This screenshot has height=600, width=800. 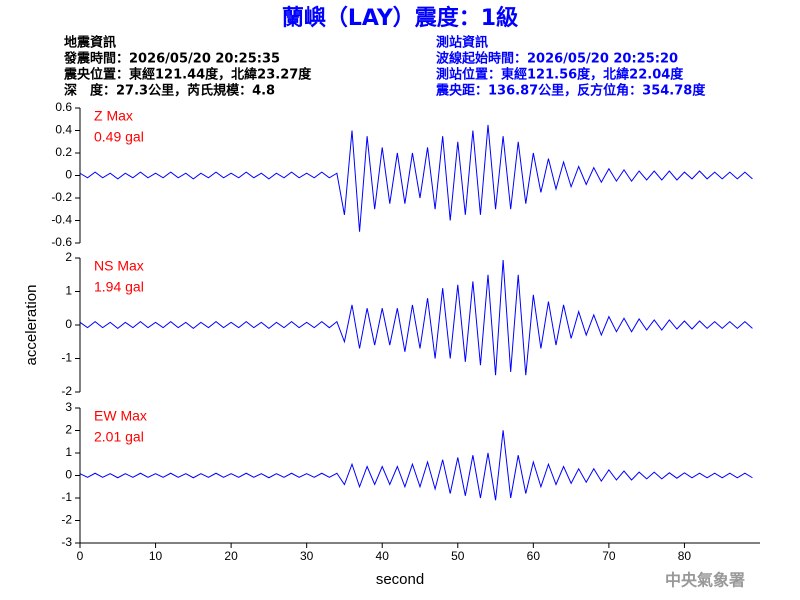 I want to click on y-tick-label: -0.6, so click(x=61, y=242).